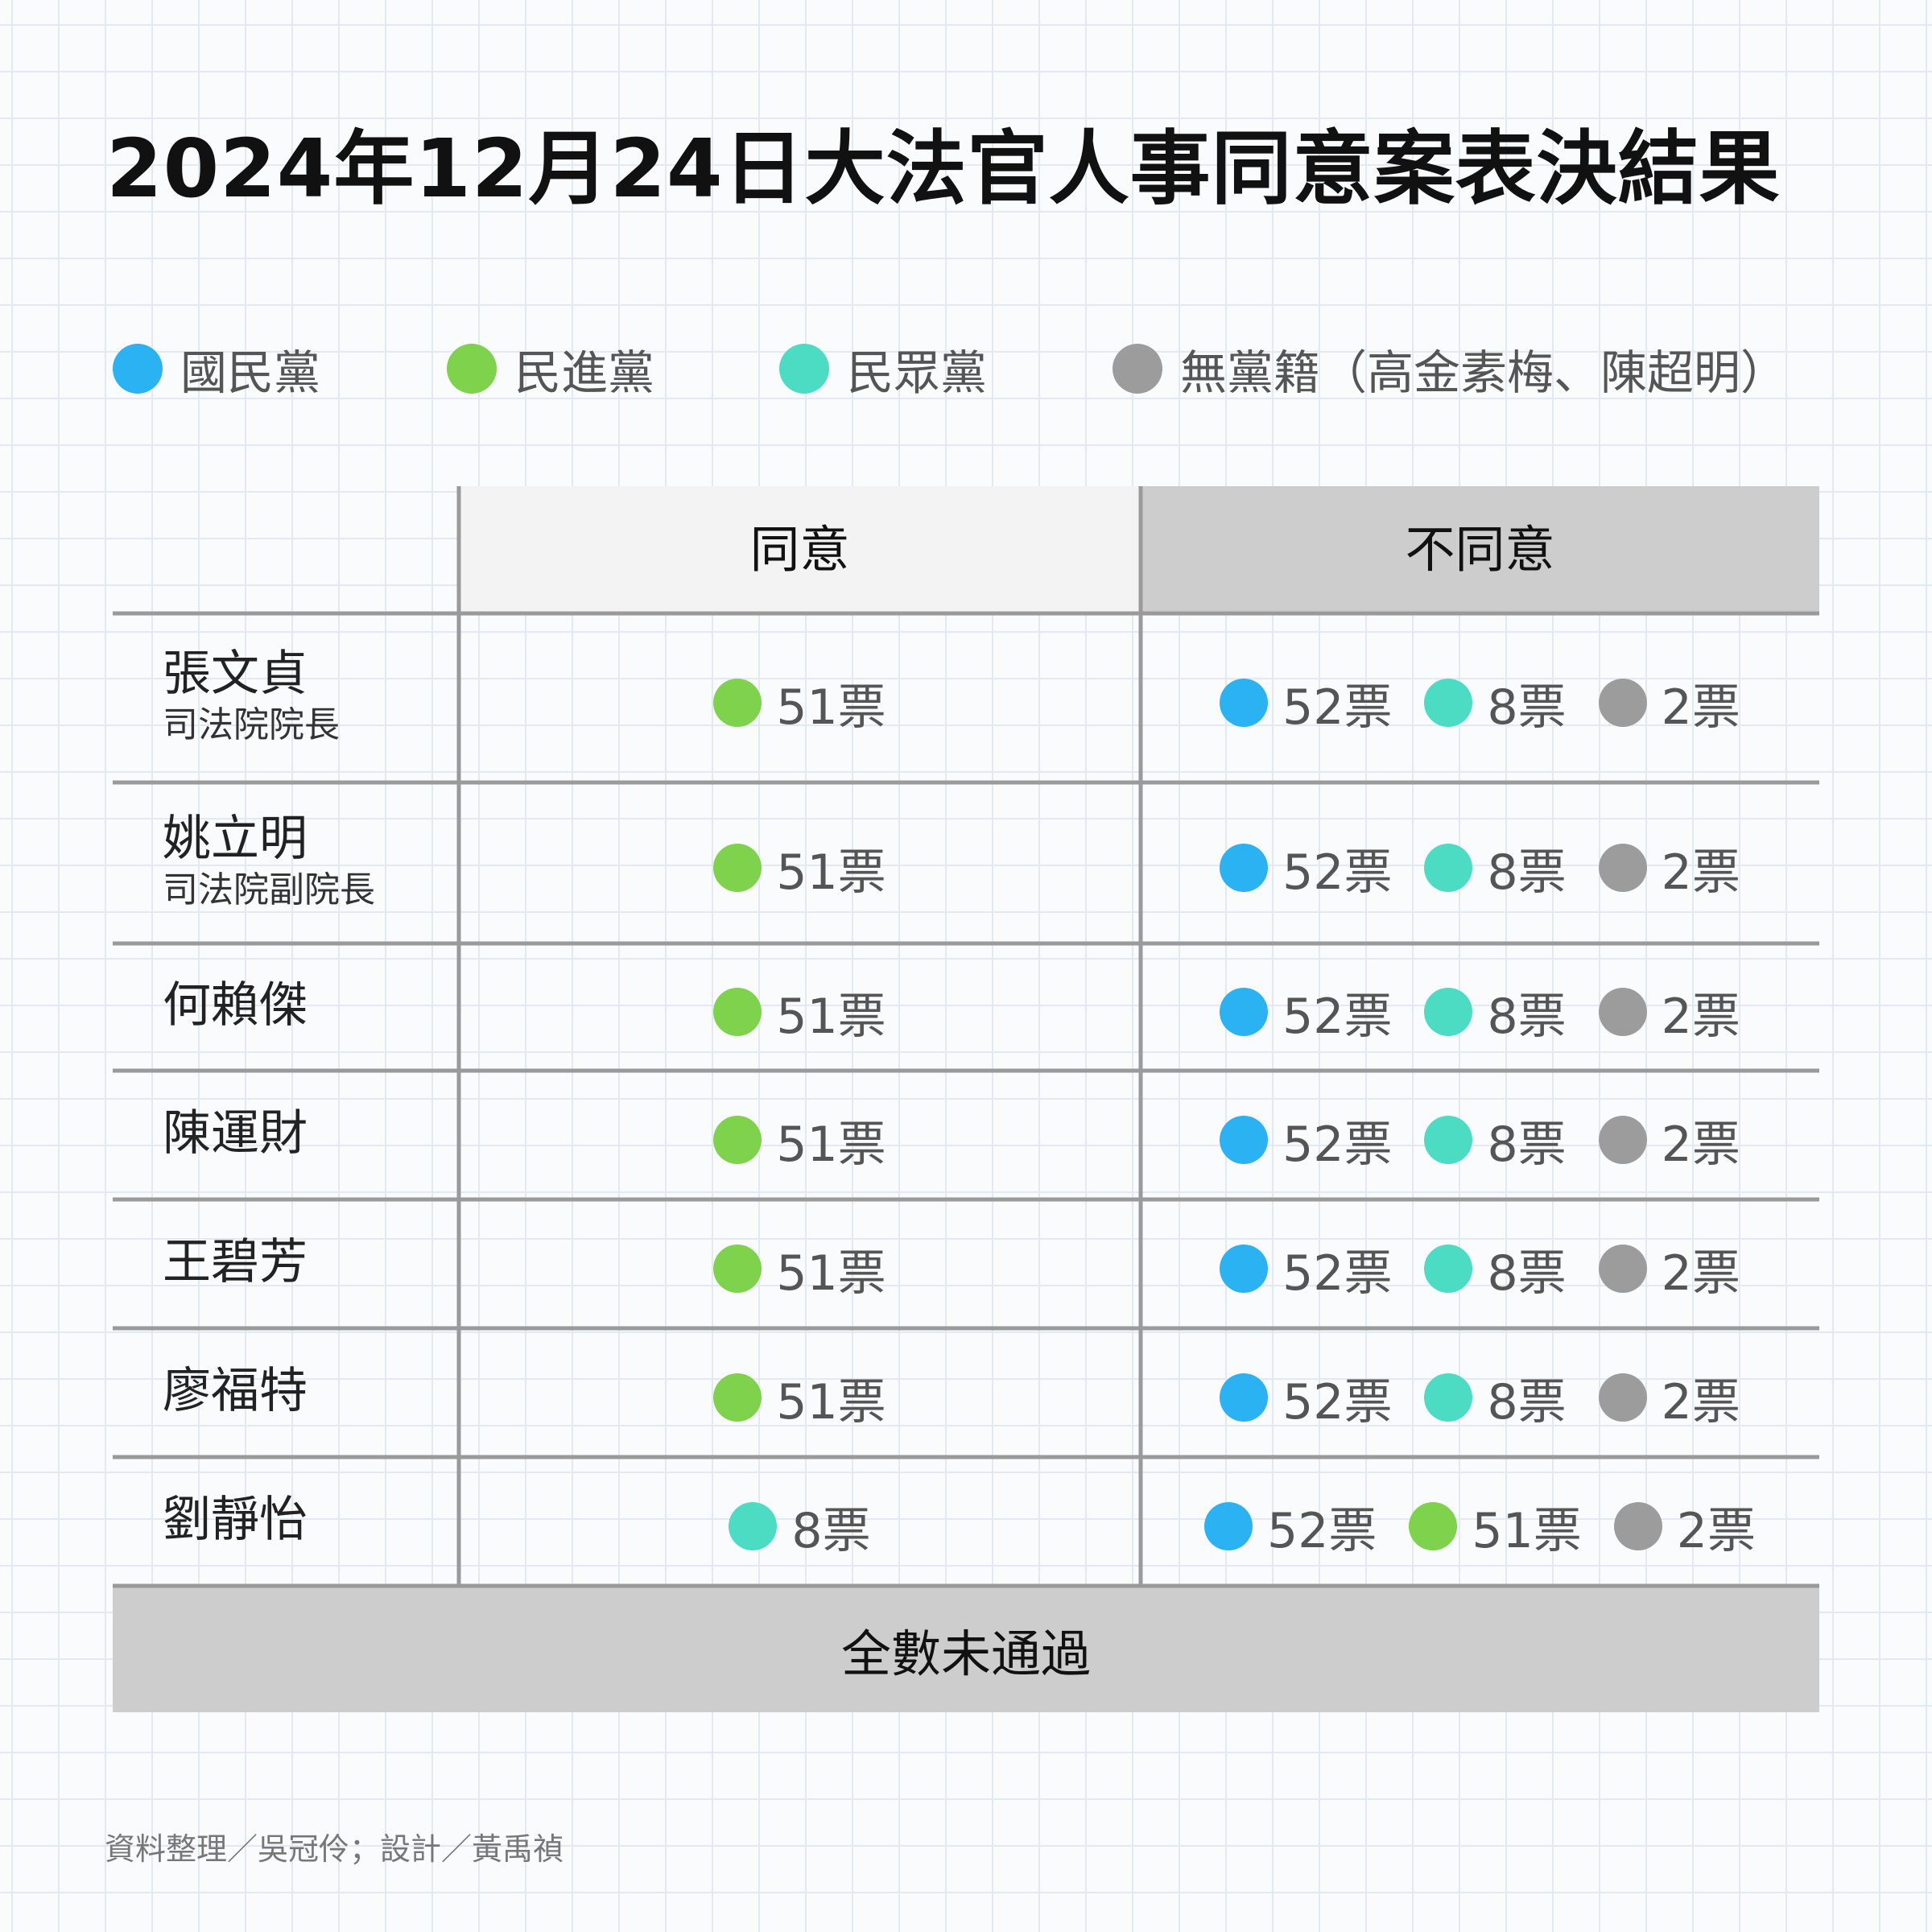 The height and width of the screenshot is (1932, 1932). Describe the element at coordinates (235, 1262) in the screenshot. I see `row-label: 王碧芳` at that location.